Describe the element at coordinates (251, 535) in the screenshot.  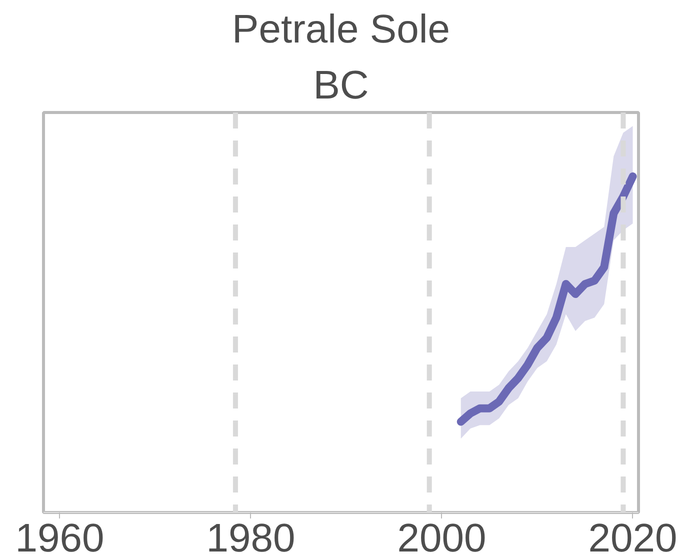
I see `x-tick-label: 1980` at that location.